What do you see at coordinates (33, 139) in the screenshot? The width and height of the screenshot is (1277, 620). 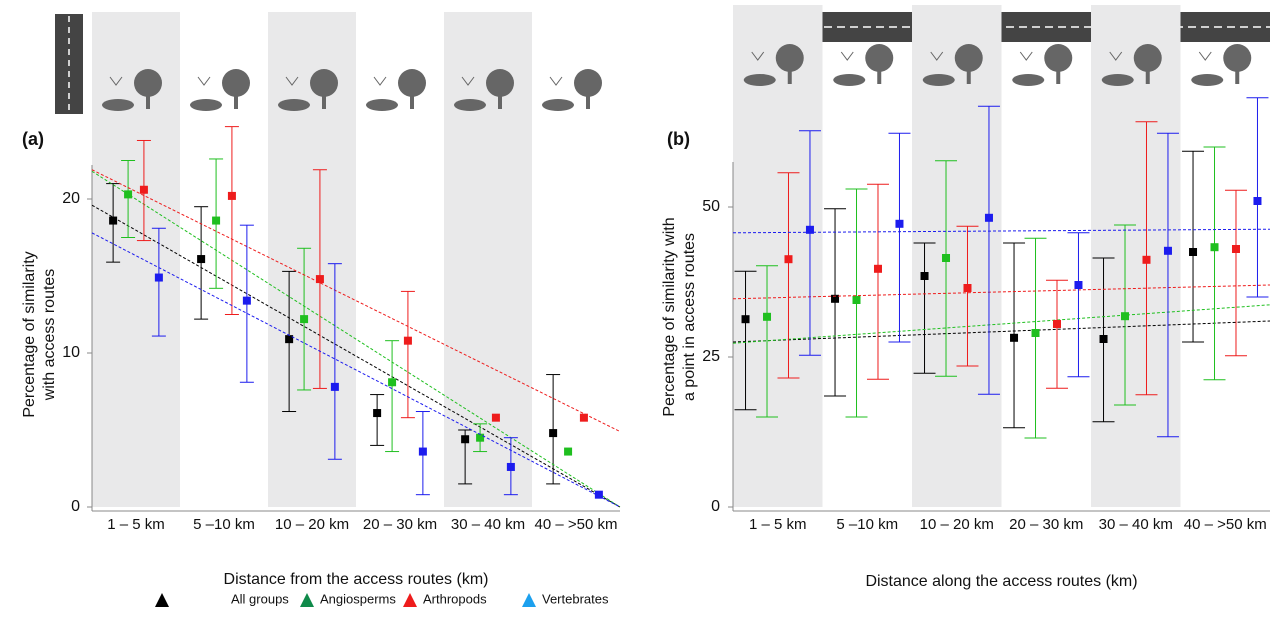 I see `panel-label: (a)` at bounding box center [33, 139].